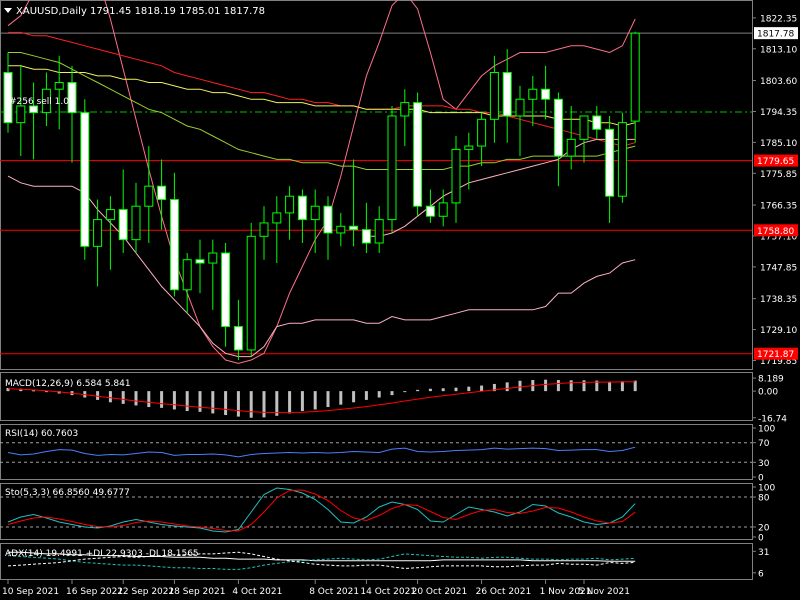  What do you see at coordinates (778, 19) in the screenshot?
I see `price-tick-label: 1822.35` at bounding box center [778, 19].